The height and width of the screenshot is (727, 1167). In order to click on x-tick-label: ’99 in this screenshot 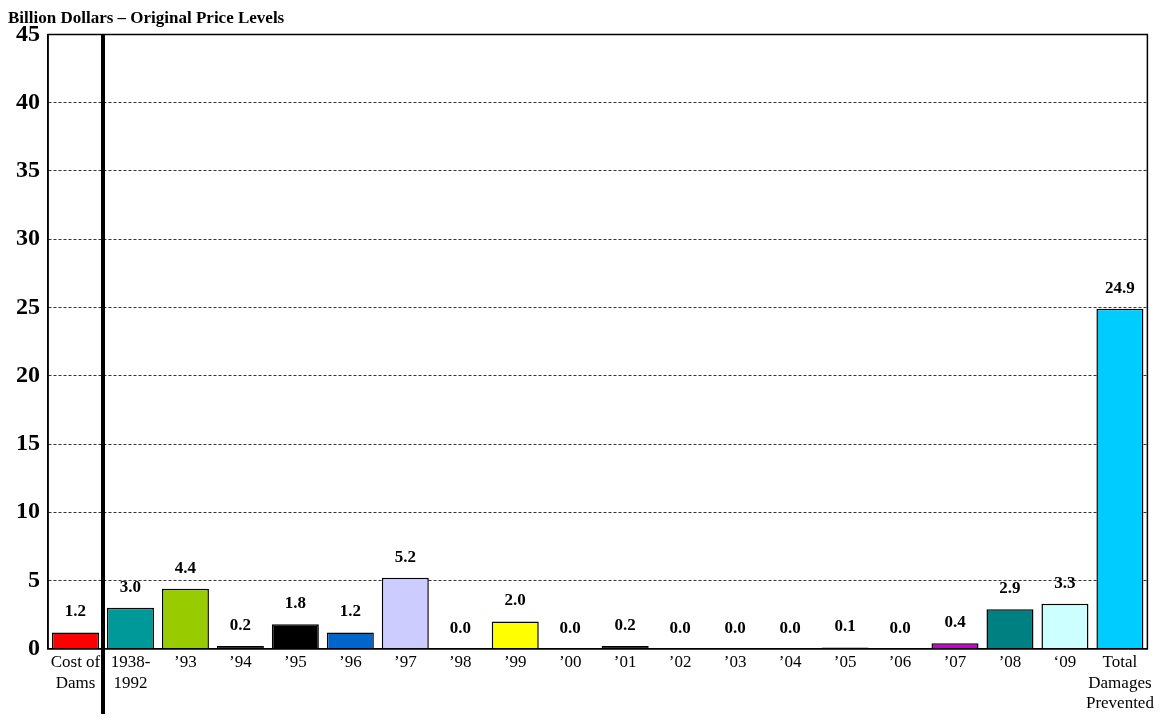, I will do `click(515, 662)`.